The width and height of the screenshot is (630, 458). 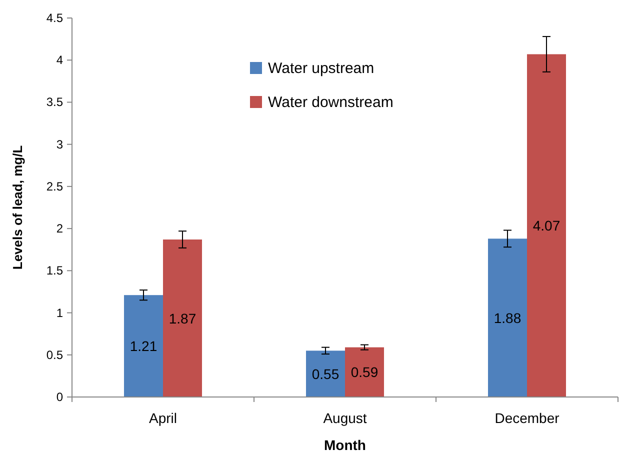 I want to click on y-tick-label: 2.5, so click(x=55, y=186).